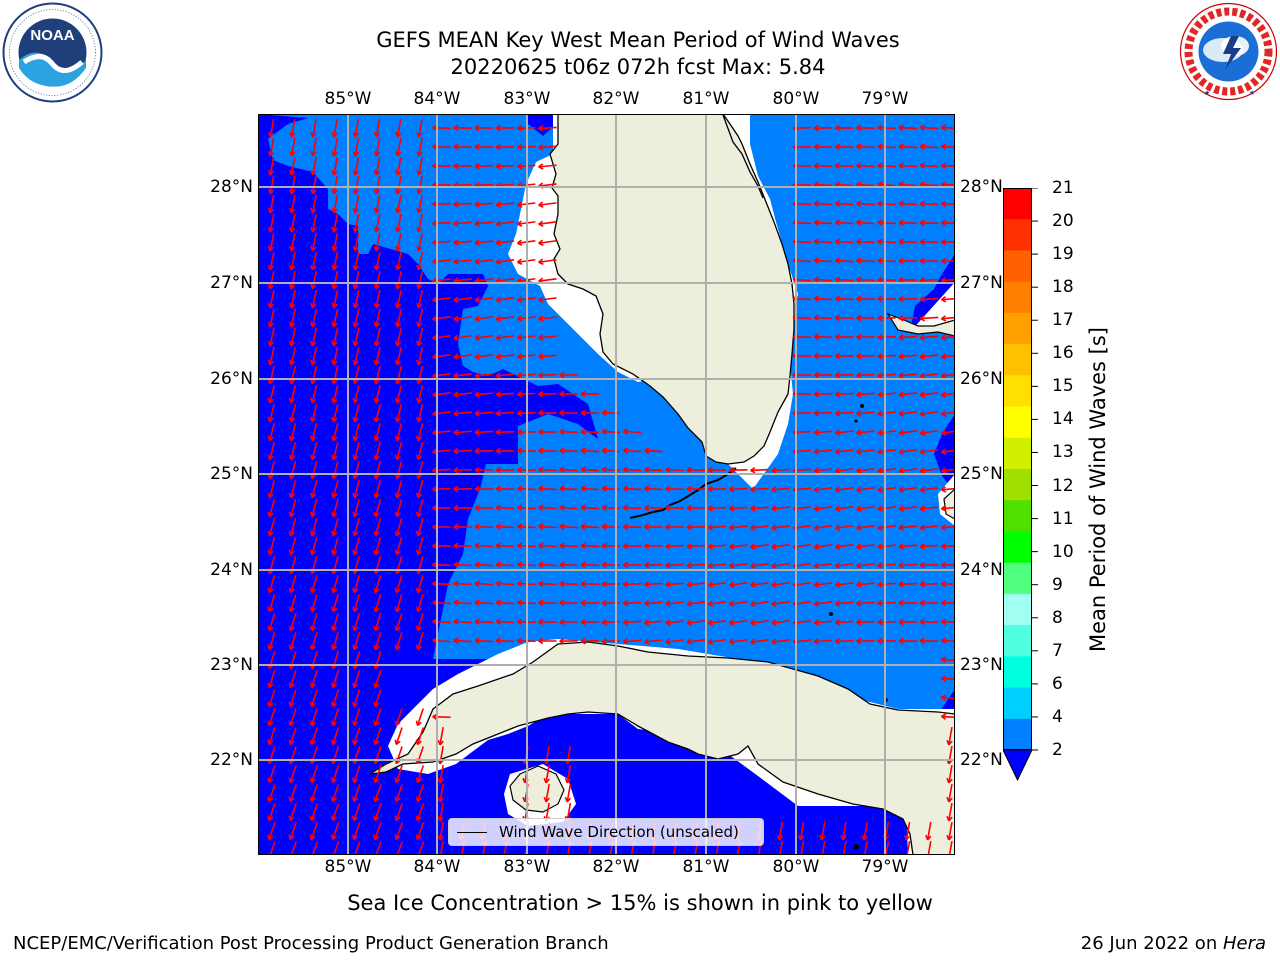  I want to click on colorbar-tick-label: 18, so click(1063, 287).